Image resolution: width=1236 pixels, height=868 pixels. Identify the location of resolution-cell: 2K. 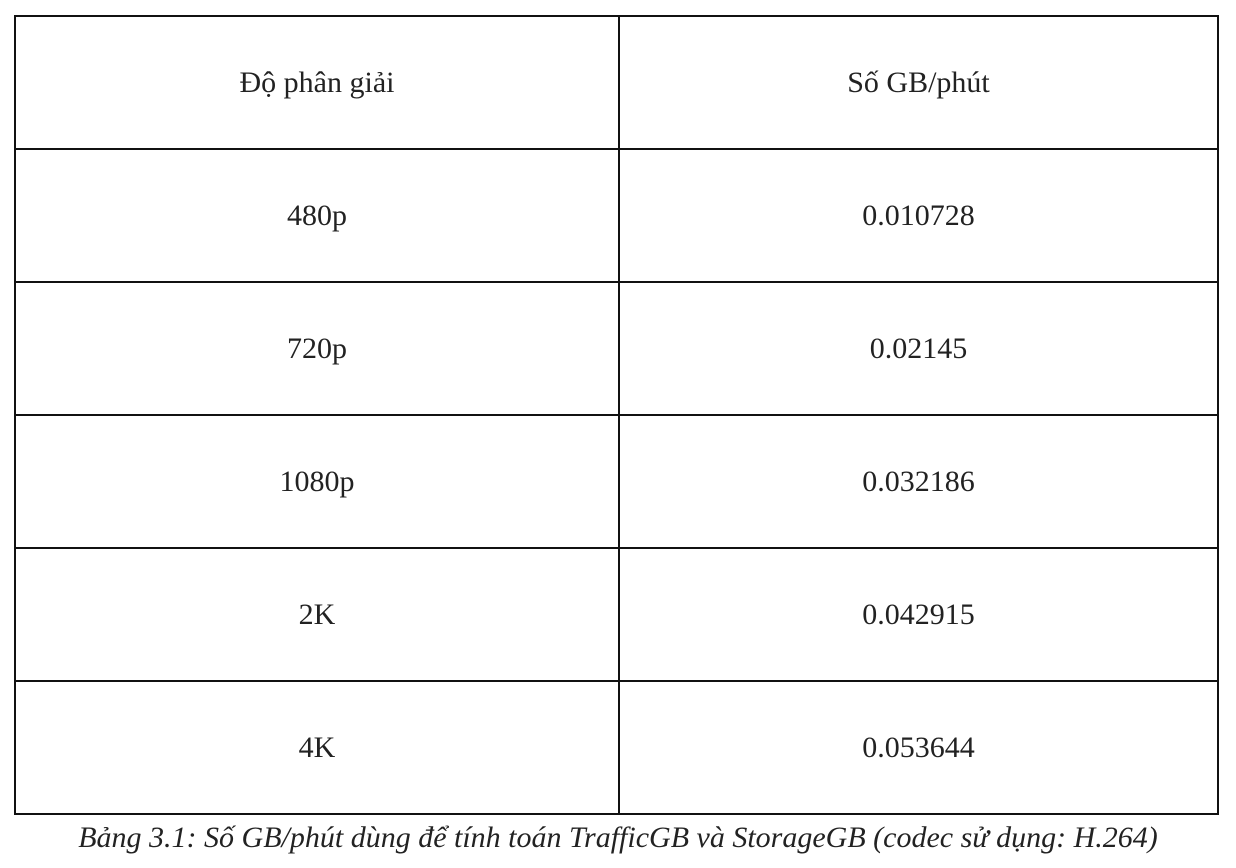
(317, 614).